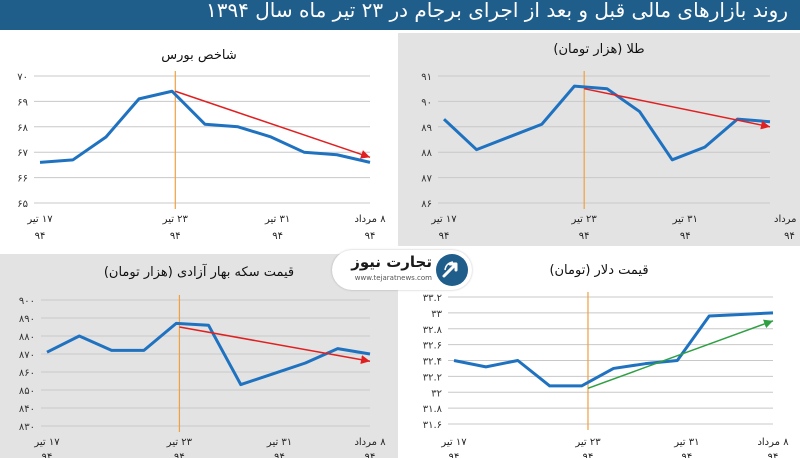 The image size is (800, 458). I want to click on y-tick-label: ۳۳, so click(436, 314).